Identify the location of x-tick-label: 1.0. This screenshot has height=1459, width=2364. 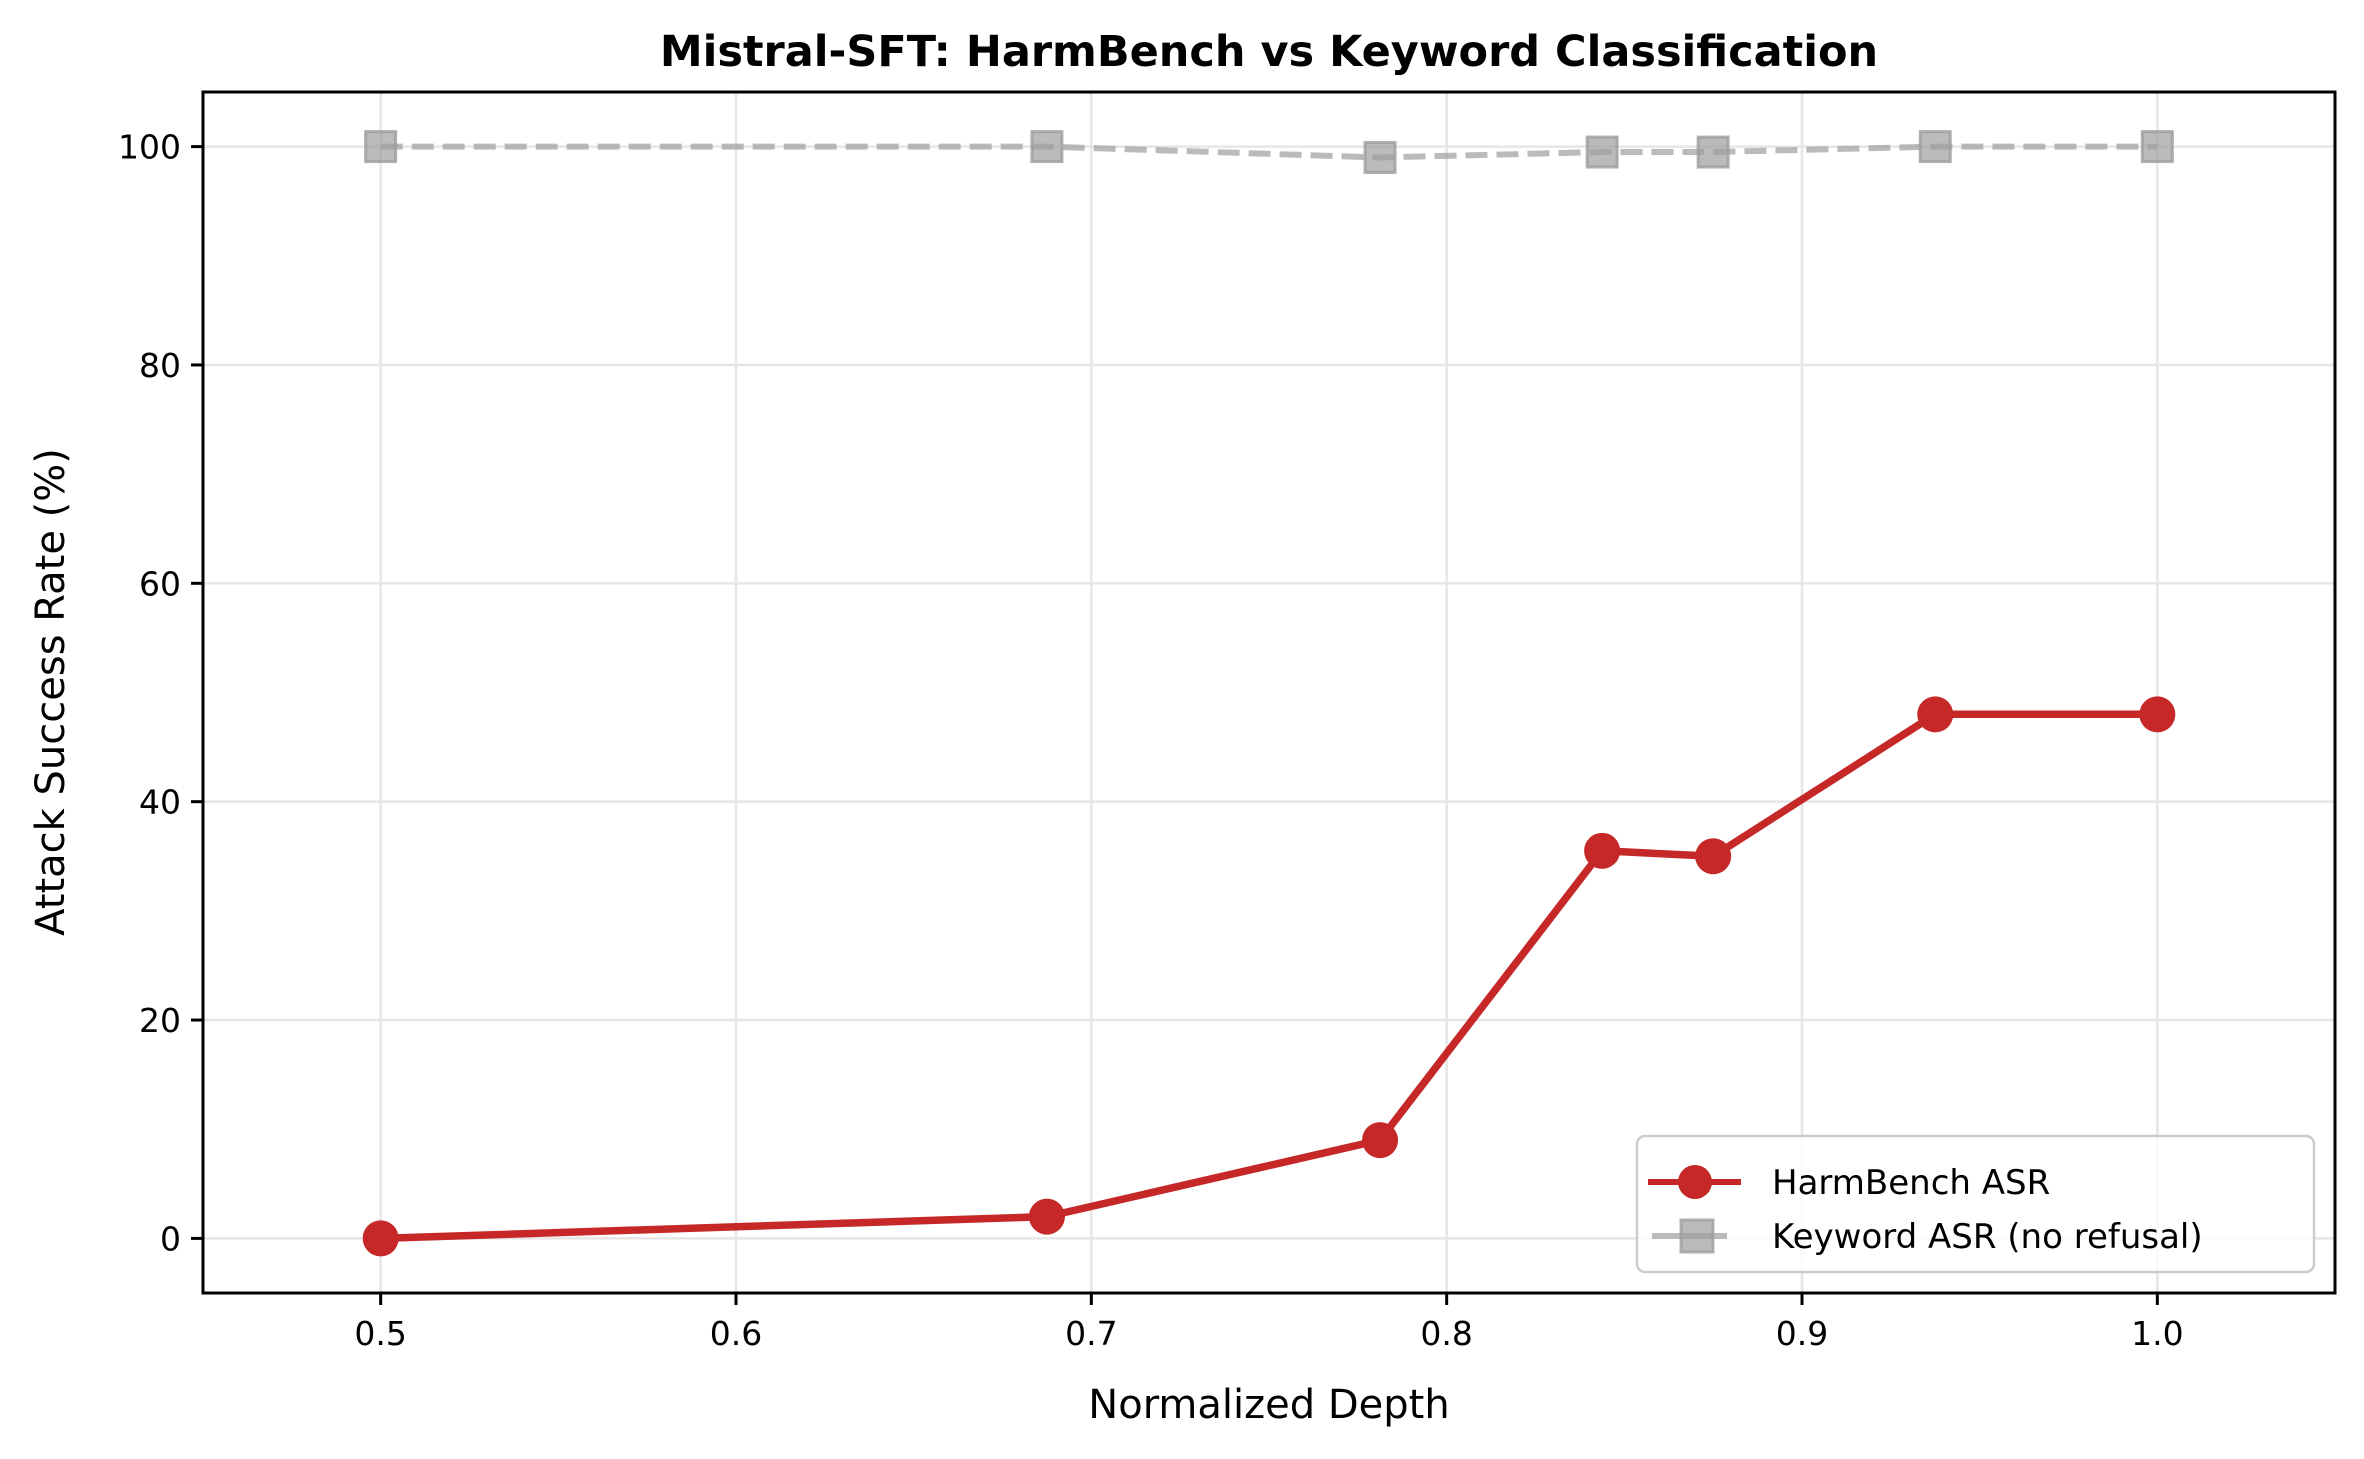
(2157, 1333).